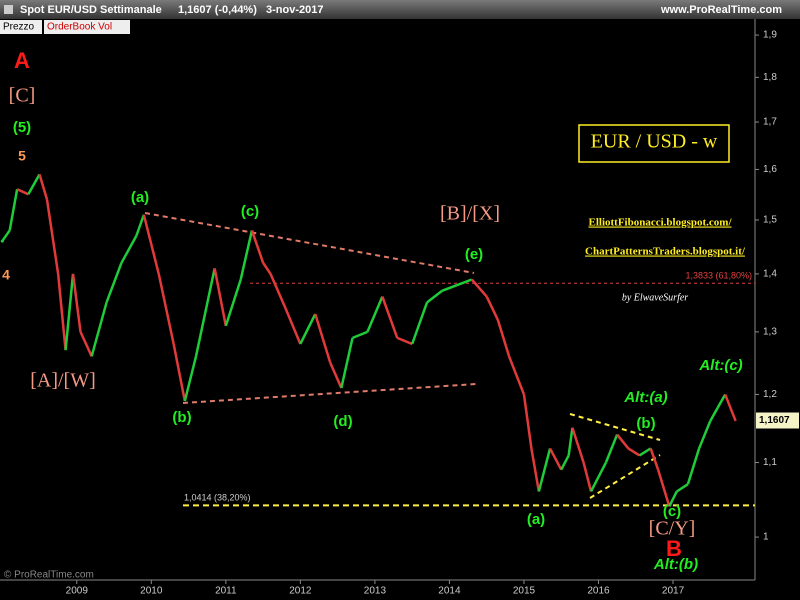 The image size is (800, 600). I want to click on y-tick-label: 1,9, so click(770, 35).